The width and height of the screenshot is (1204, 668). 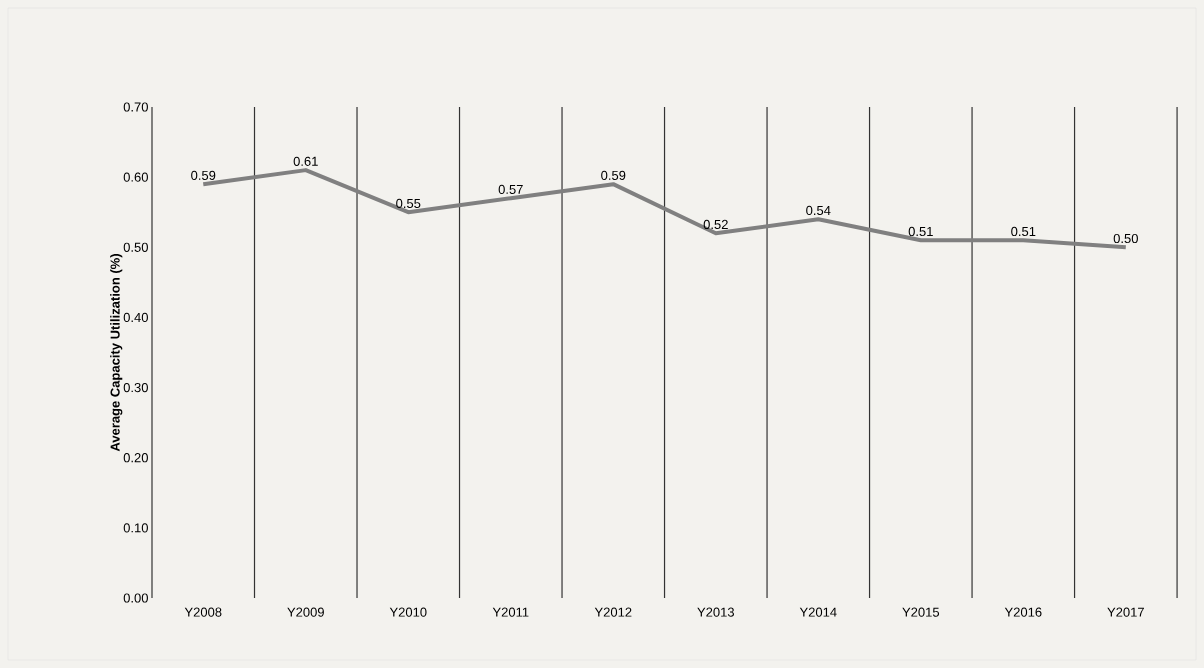 What do you see at coordinates (613, 612) in the screenshot?
I see `x-tick-label: Y2012` at bounding box center [613, 612].